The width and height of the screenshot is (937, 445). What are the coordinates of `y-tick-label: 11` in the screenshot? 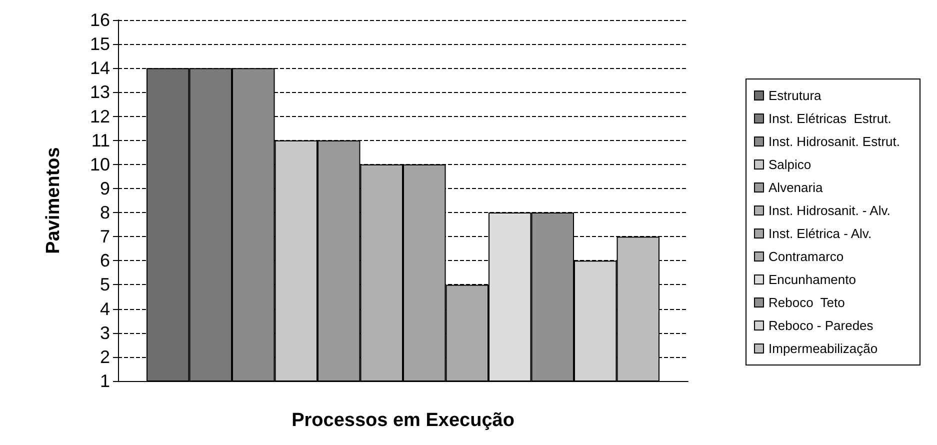 It's located at (100, 140).